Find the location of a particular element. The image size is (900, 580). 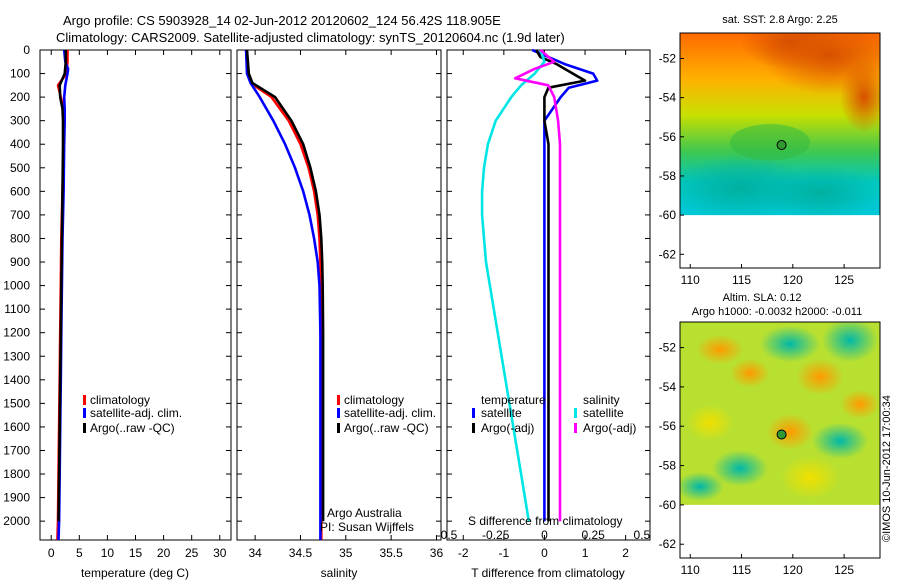

map-frame is located at coordinates (780, 150).